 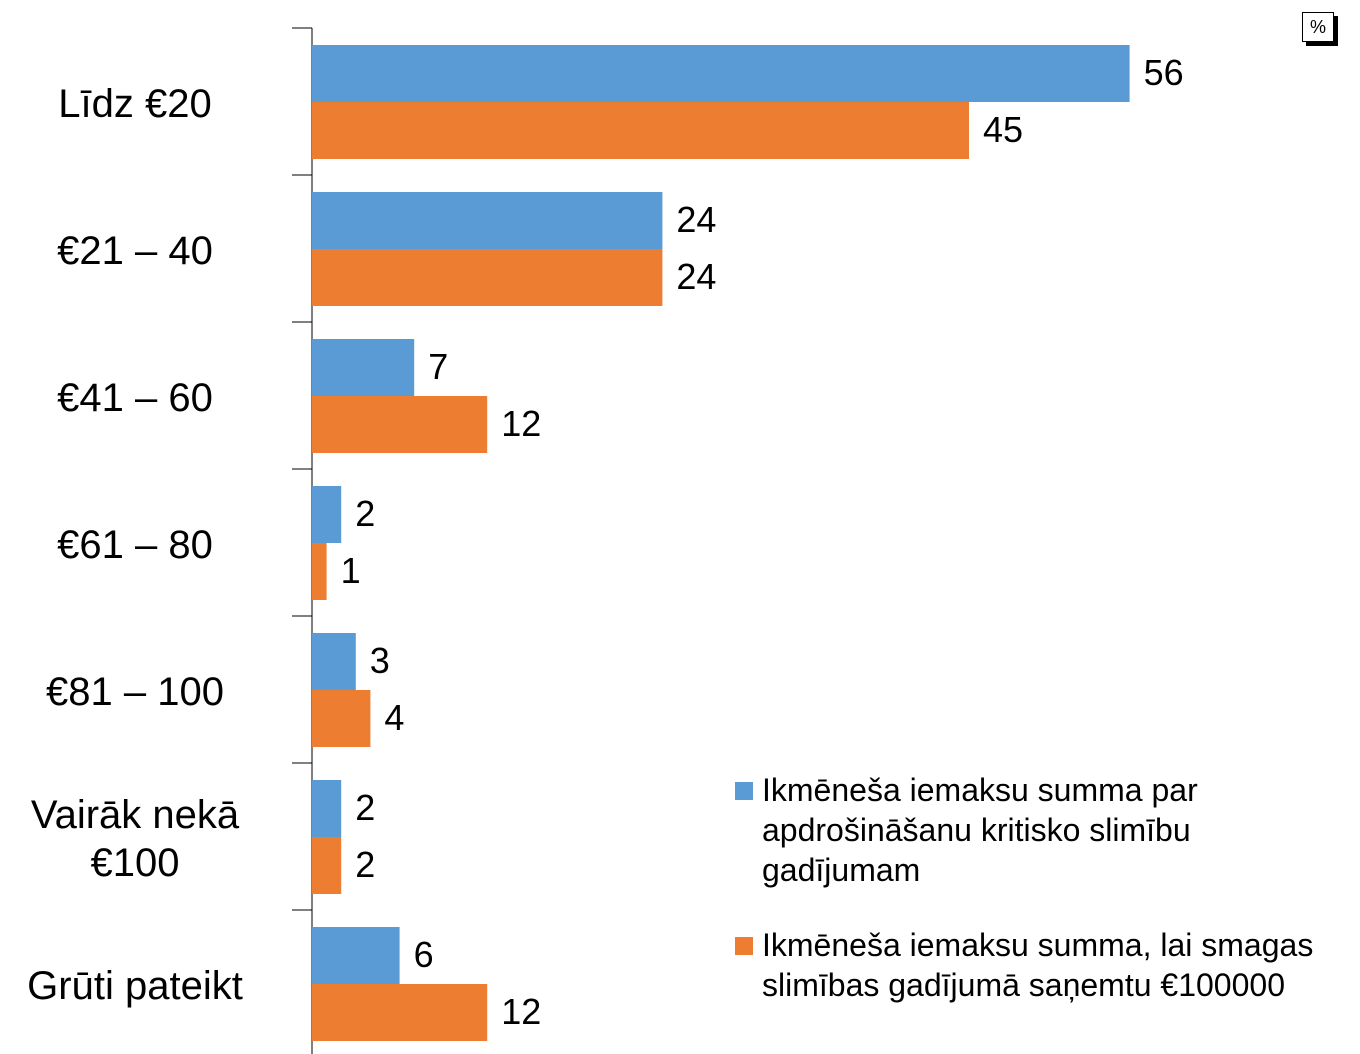 I want to click on value-label: 3, so click(x=380, y=660).